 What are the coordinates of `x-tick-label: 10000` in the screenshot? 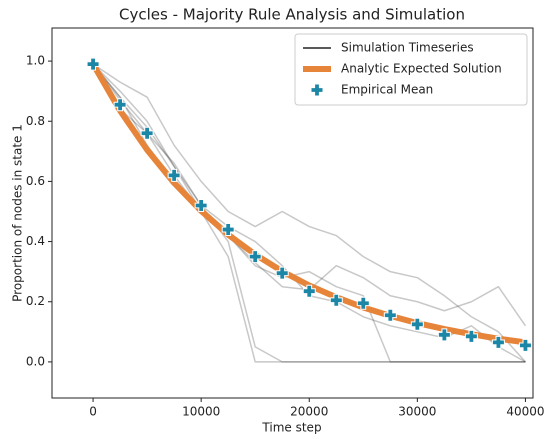 It's located at (201, 412).